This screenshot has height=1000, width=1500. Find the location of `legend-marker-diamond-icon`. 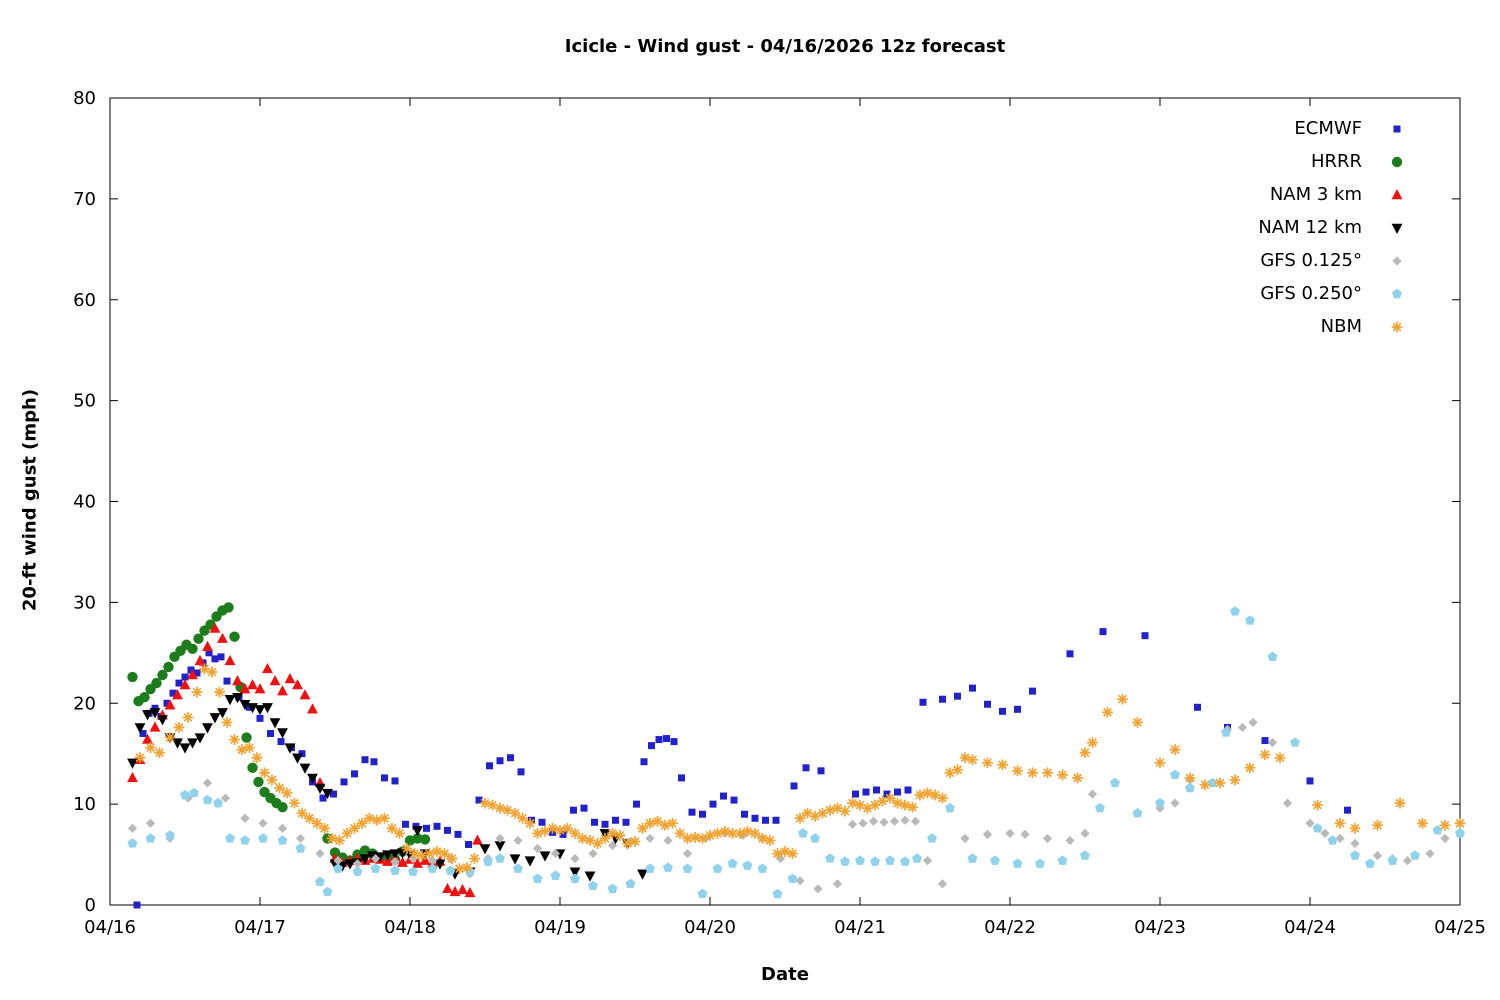

legend-marker-diamond-icon is located at coordinates (1397, 260).